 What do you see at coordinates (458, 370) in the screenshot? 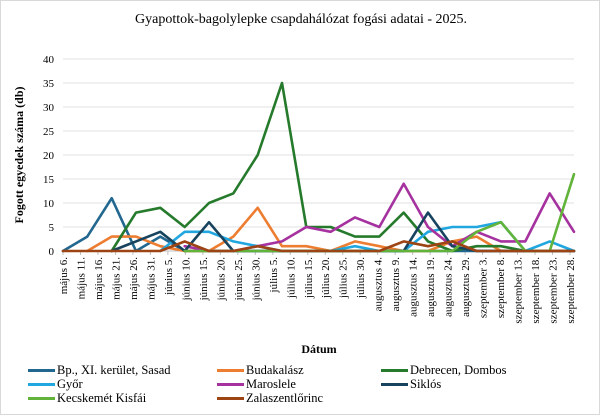
I see `legend-label: Debrecen, Dombos` at bounding box center [458, 370].